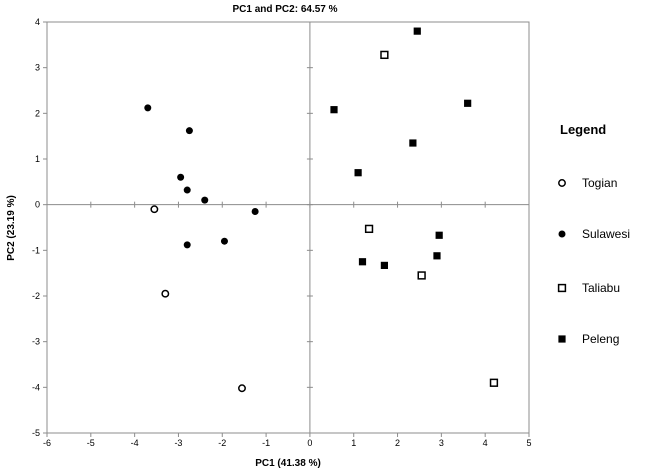  What do you see at coordinates (583, 129) in the screenshot?
I see `legend-title: Legend` at bounding box center [583, 129].